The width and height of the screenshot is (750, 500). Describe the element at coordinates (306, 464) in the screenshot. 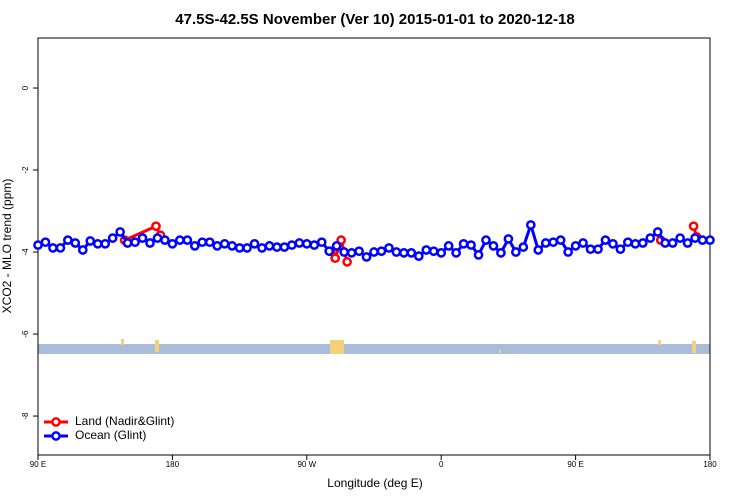

I see `x-tick-label: 90 W` at that location.